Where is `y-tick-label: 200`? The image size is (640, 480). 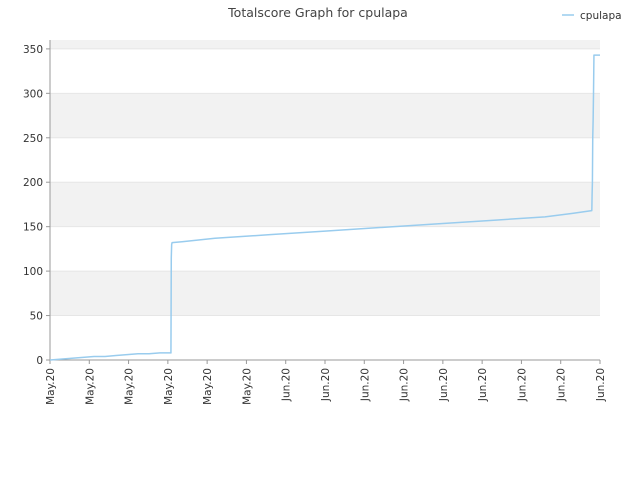
y-tick-label: 200 is located at coordinates (33, 183).